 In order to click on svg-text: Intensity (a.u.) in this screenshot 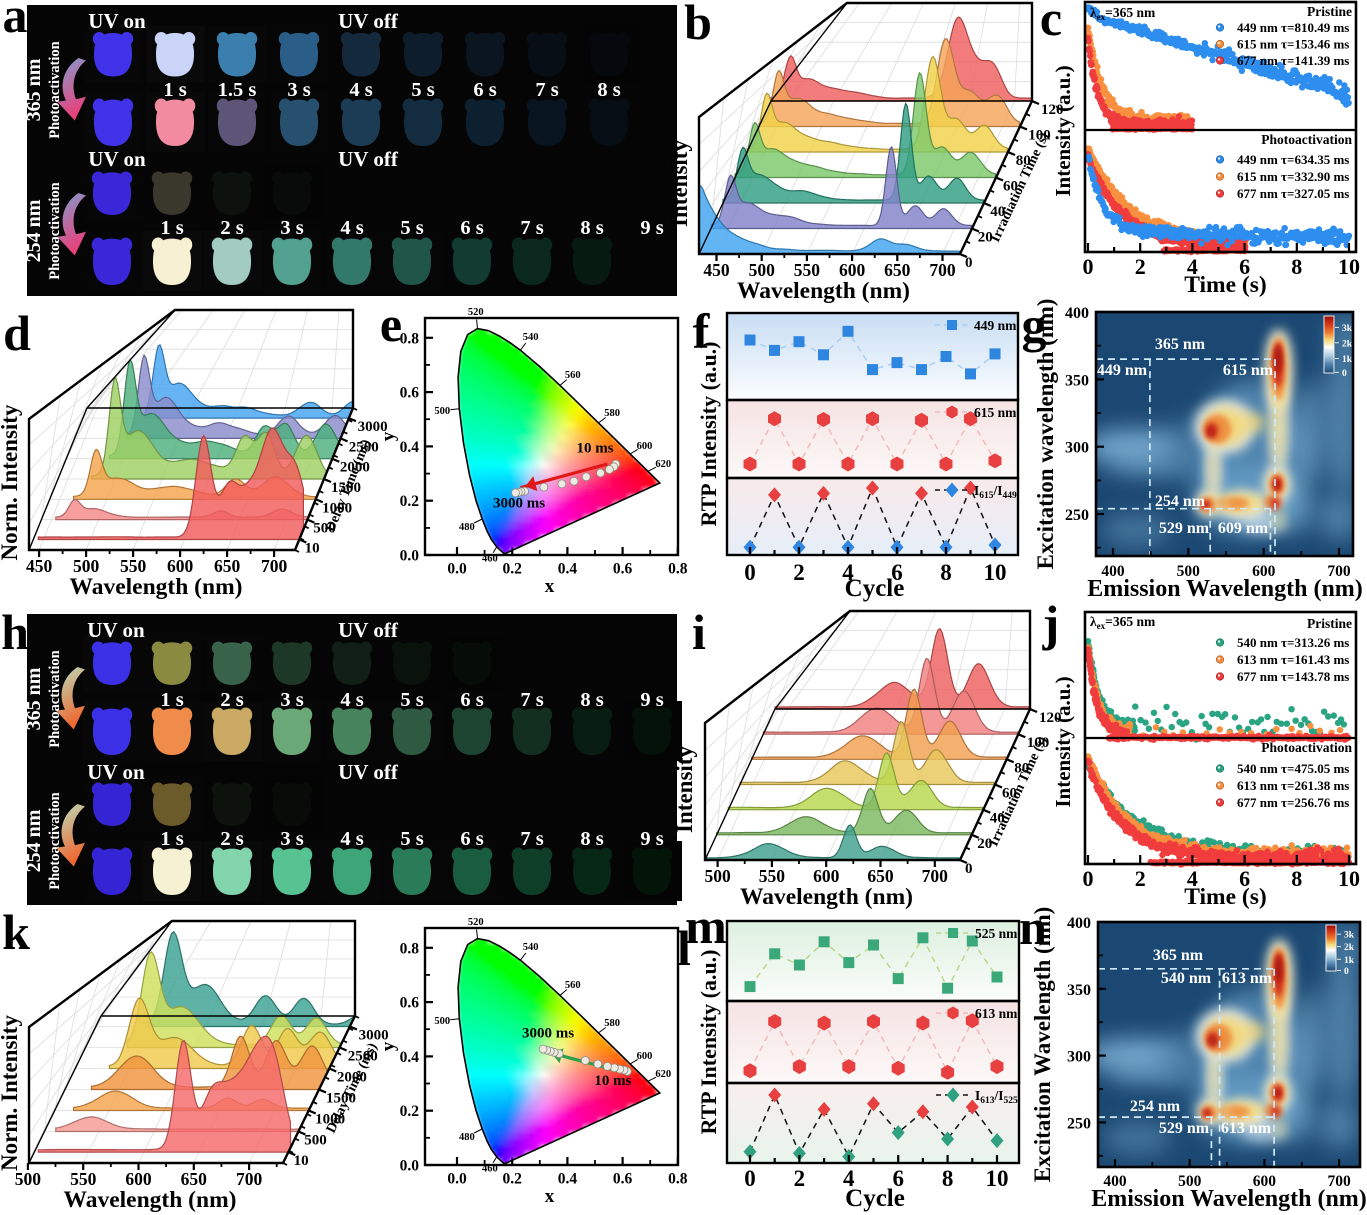, I will do `click(1063, 130)`.